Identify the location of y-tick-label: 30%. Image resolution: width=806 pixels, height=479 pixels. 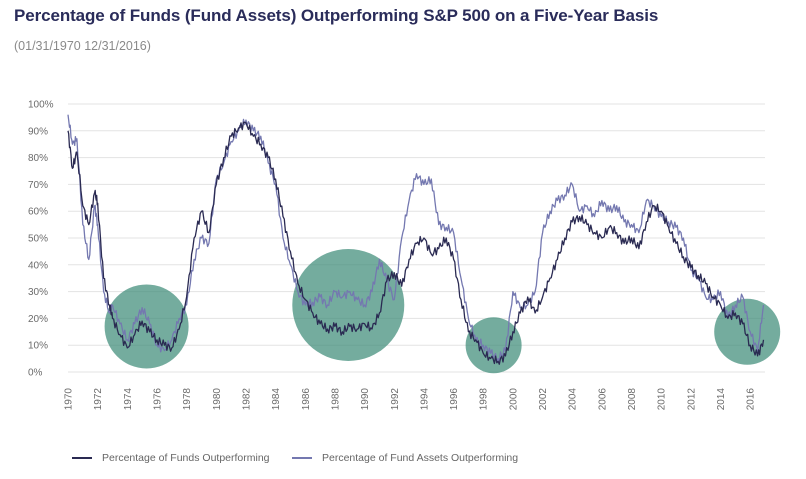
(38, 292).